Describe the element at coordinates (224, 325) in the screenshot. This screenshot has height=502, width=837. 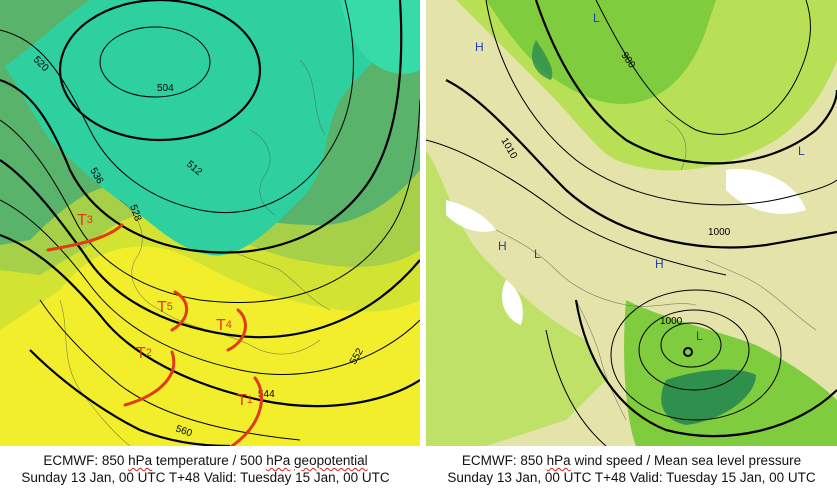
I see `trough-label-4: T4` at that location.